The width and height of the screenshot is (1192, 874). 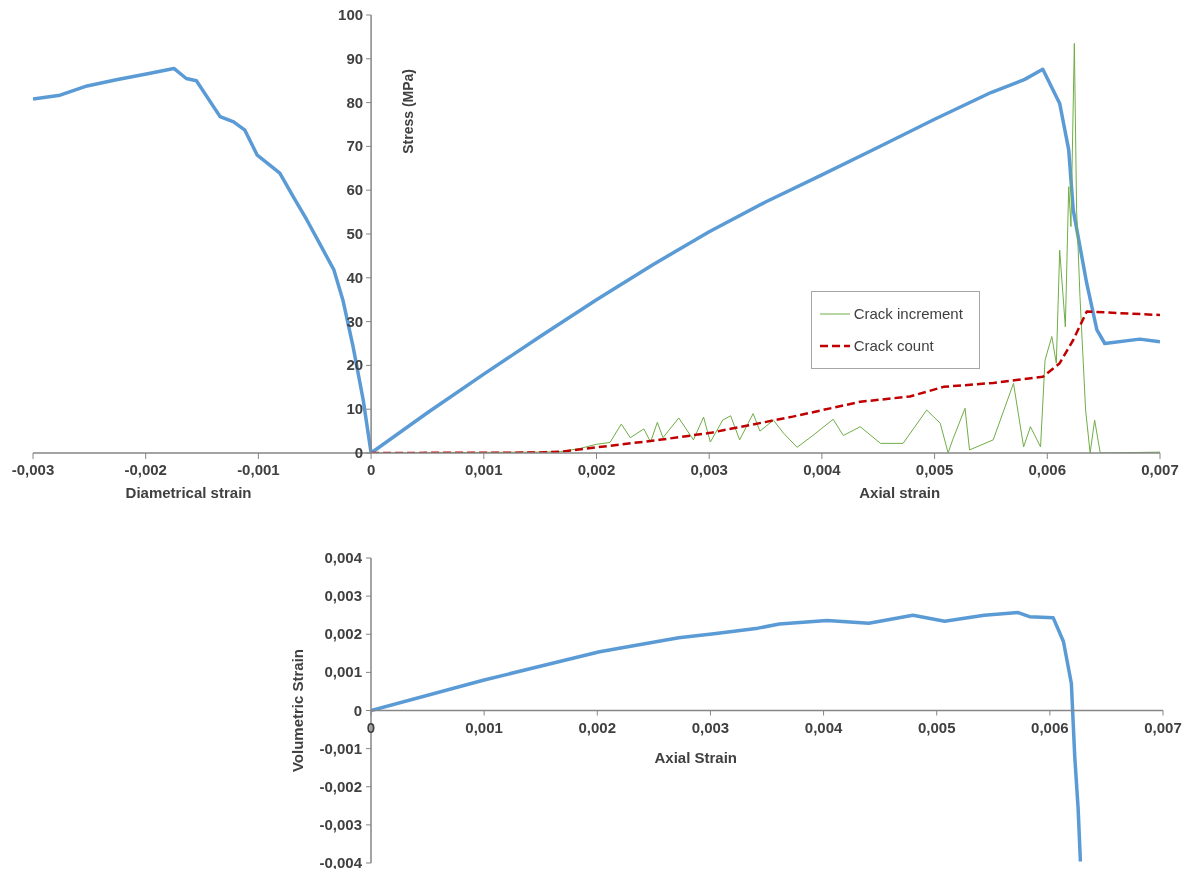 What do you see at coordinates (893, 346) in the screenshot?
I see `legend-label: Crack count` at bounding box center [893, 346].